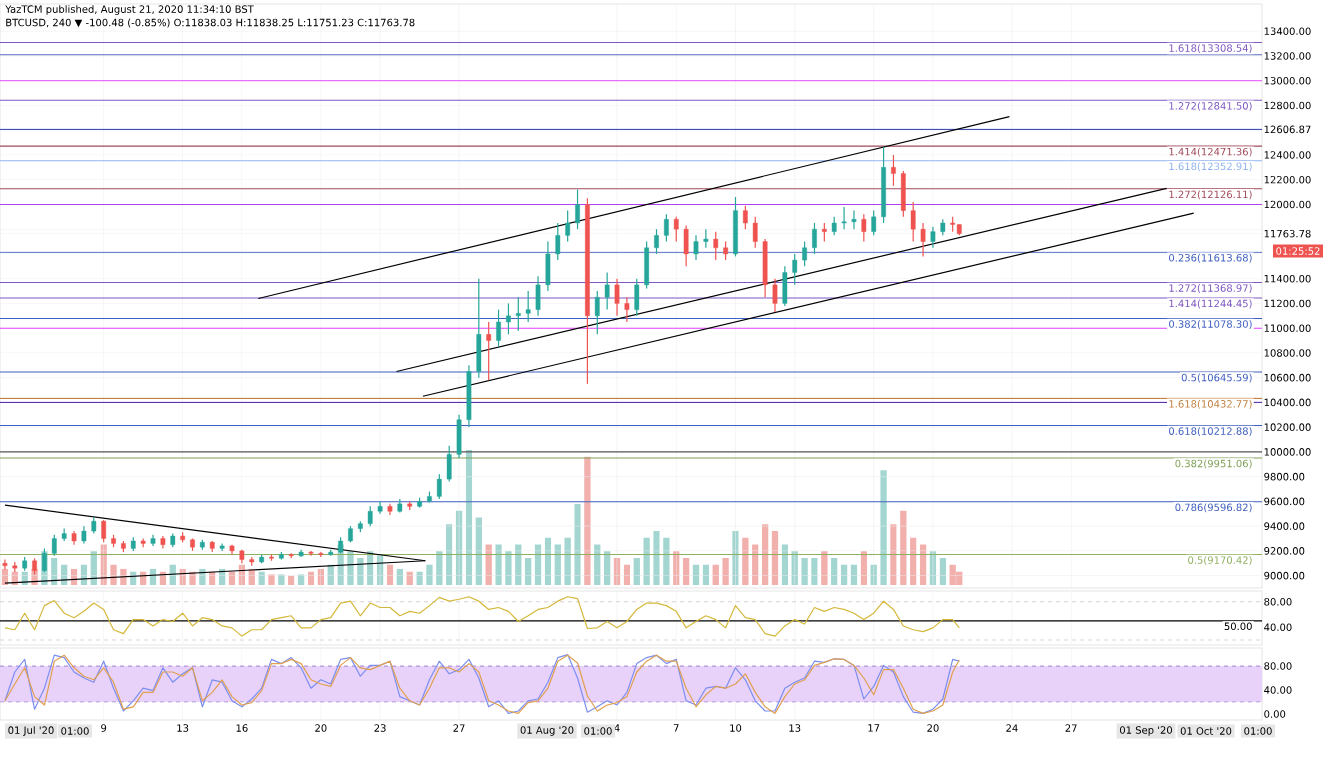 This screenshot has width=1323, height=768. What do you see at coordinates (1287, 328) in the screenshot?
I see `y-tick-label: 11000.00` at bounding box center [1287, 328].